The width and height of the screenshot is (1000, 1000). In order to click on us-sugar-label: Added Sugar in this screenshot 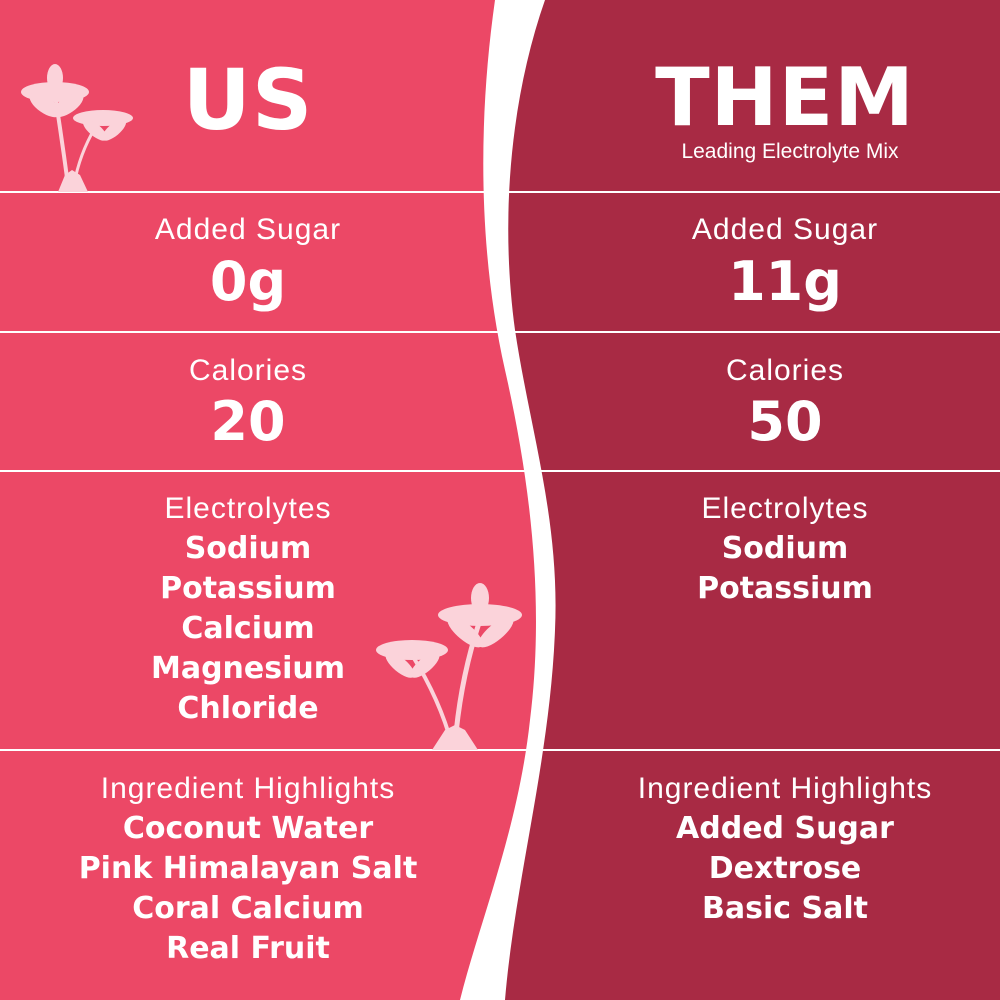, I will do `click(248, 229)`.